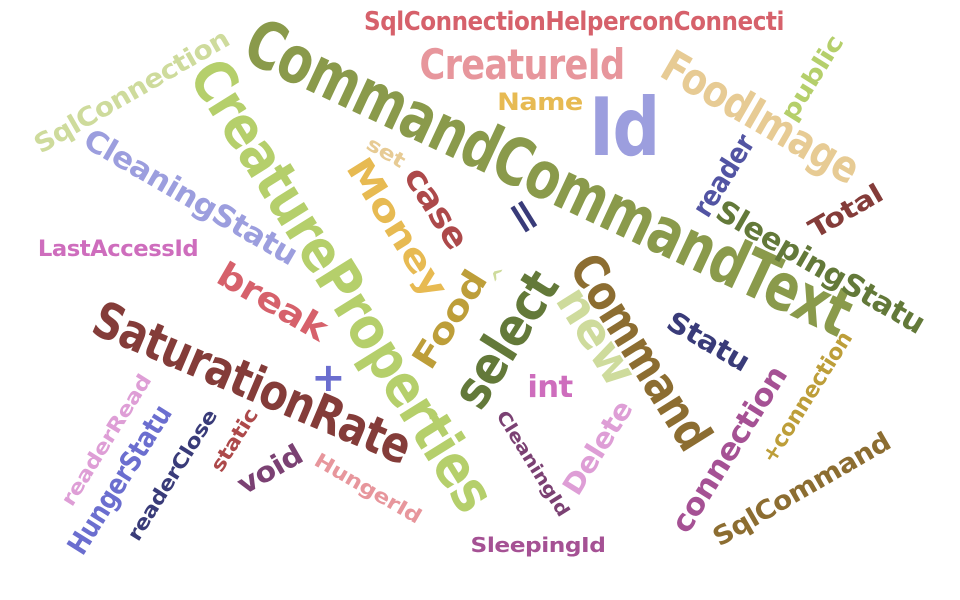  Describe the element at coordinates (846, 212) in the screenshot. I see `word-total: Total` at that location.